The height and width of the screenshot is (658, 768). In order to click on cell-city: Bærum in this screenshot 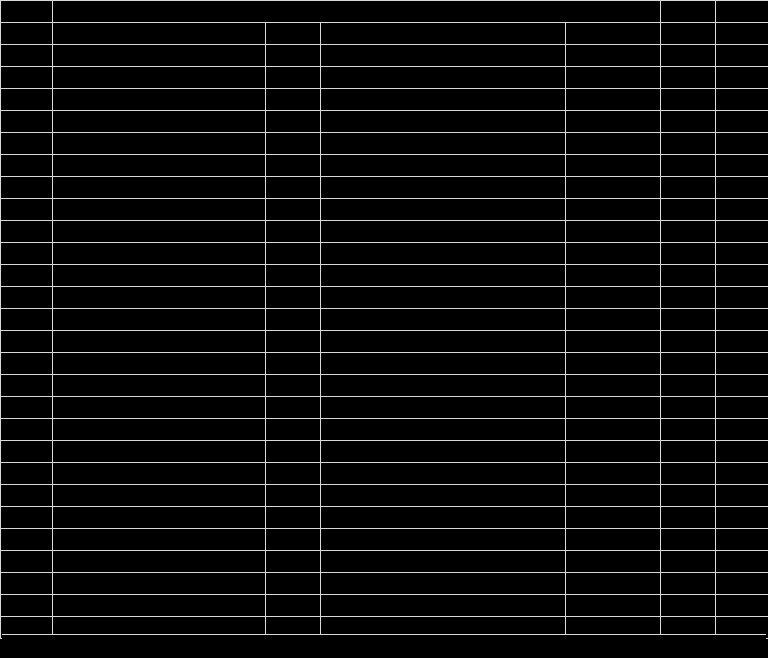, I will do `click(613, 363)`.